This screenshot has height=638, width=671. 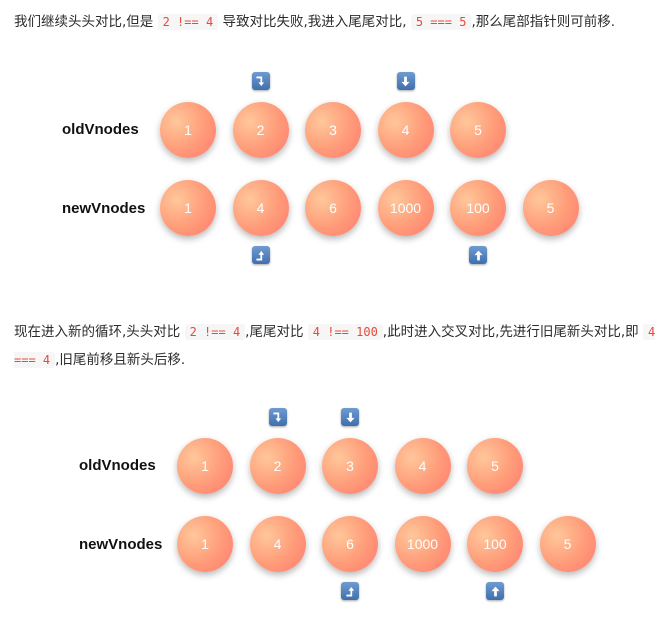 I want to click on paragraph-2-text-b: ,尾尾对比, so click(x=274, y=332).